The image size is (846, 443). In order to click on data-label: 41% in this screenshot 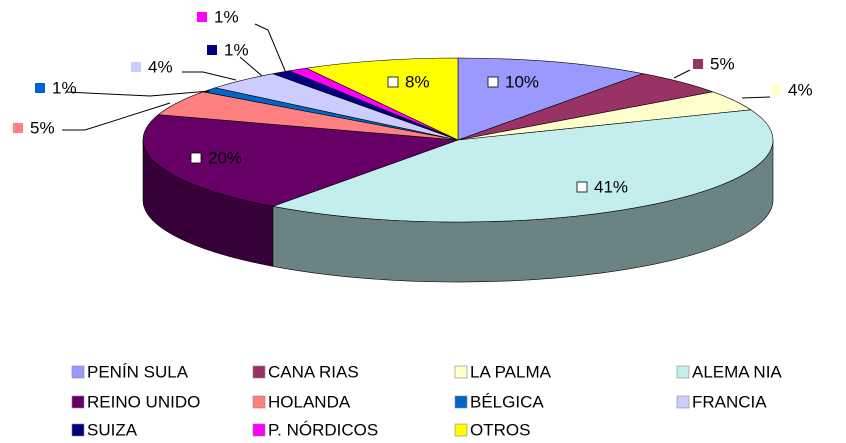, I will do `click(611, 186)`.